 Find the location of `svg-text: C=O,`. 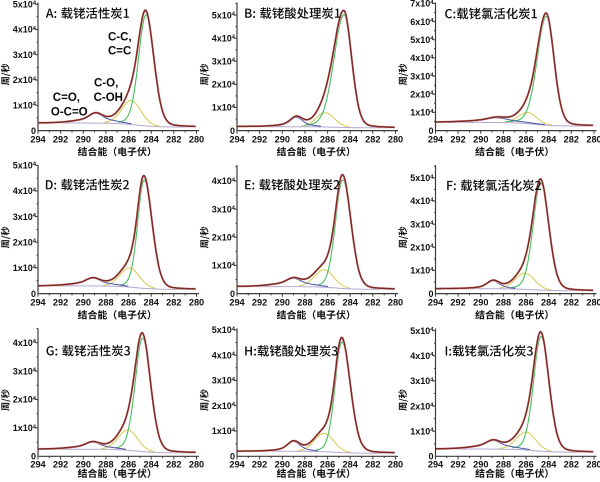

svg-text: C=O, is located at coordinates (66, 98).